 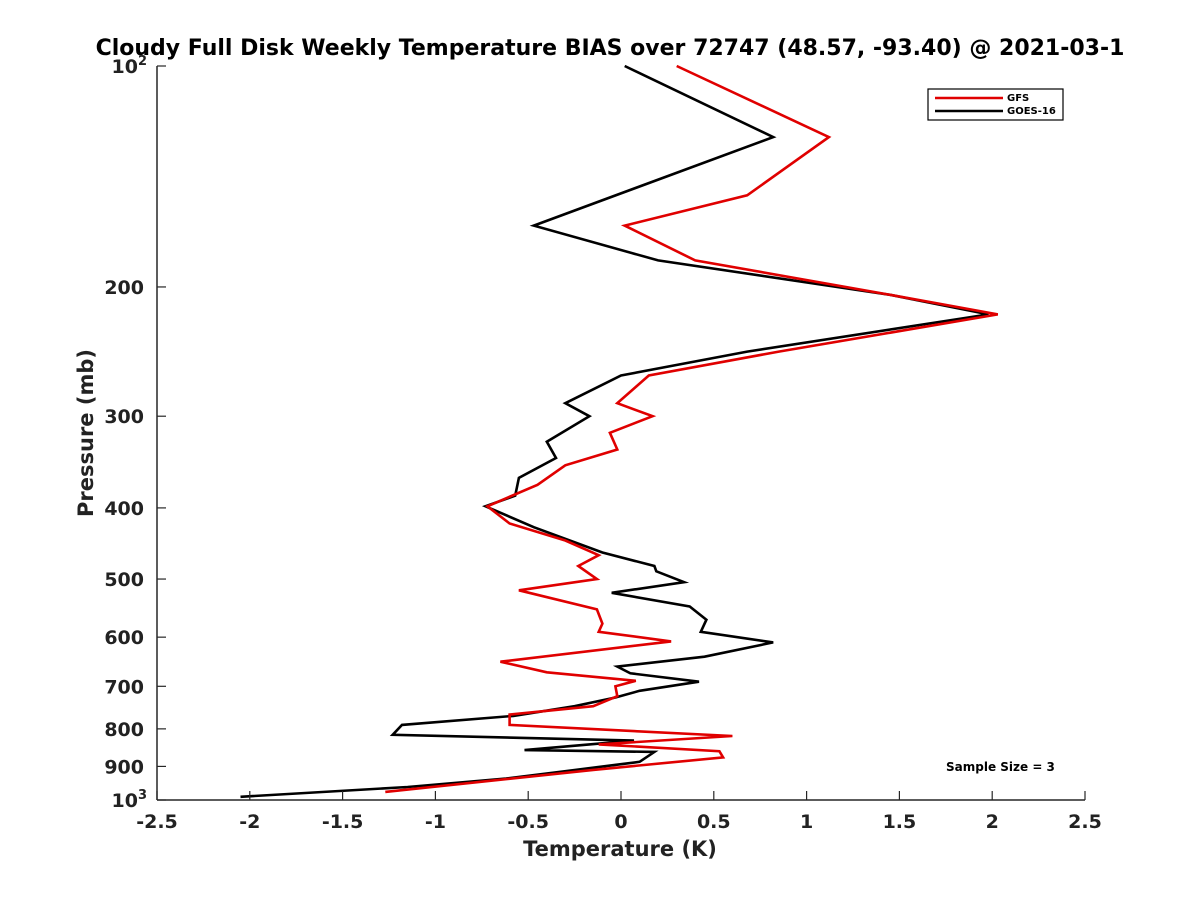 I want to click on x-tick-label: 0.5, so click(x=714, y=822).